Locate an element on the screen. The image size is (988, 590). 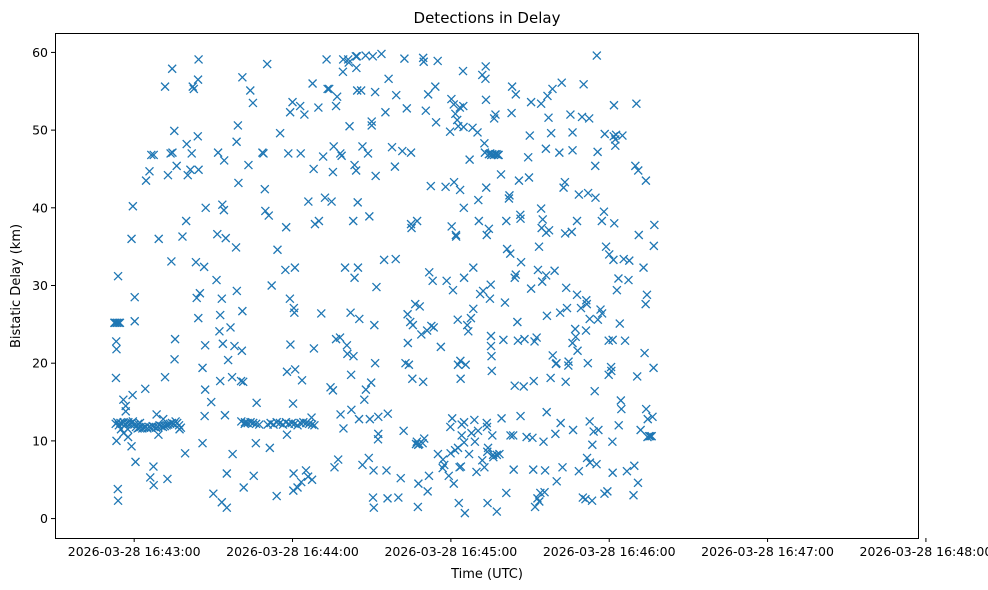
y-axis-ticks: 0 10 20 30 40 50 60 is located at coordinates (43, 285).